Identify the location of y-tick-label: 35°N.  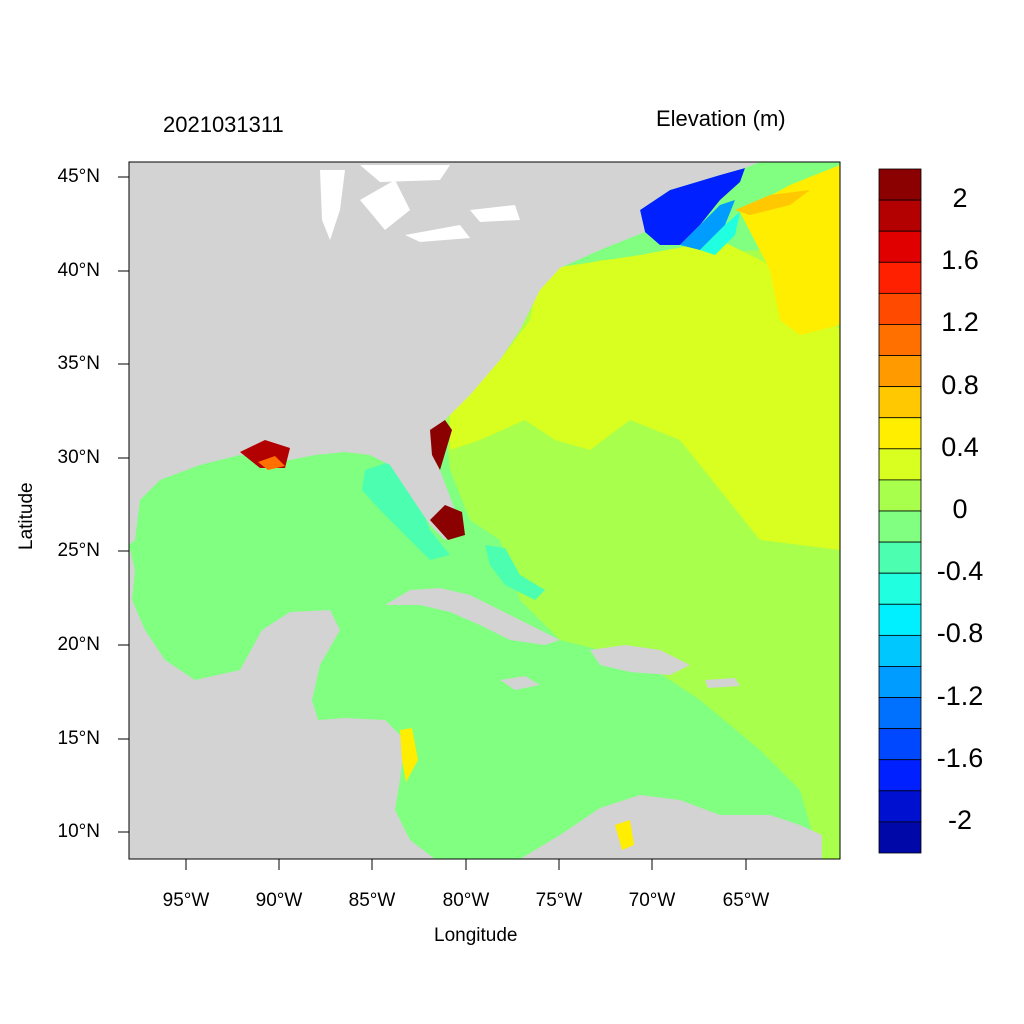
(78, 363).